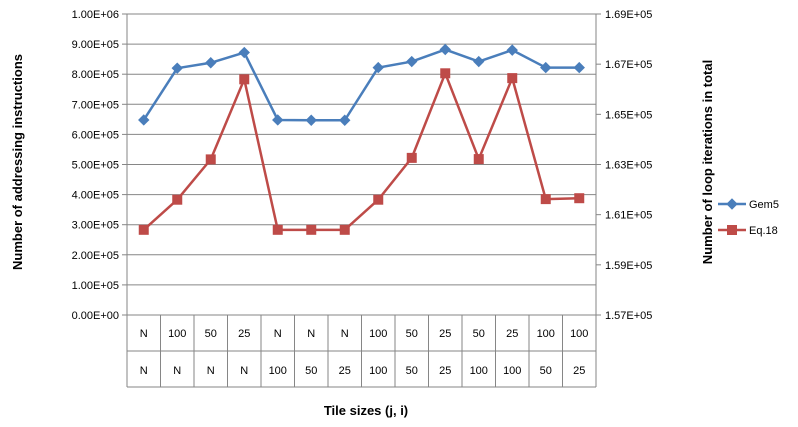 The width and height of the screenshot is (798, 427). Describe the element at coordinates (764, 205) in the screenshot. I see `legend-label: Gem5` at that location.